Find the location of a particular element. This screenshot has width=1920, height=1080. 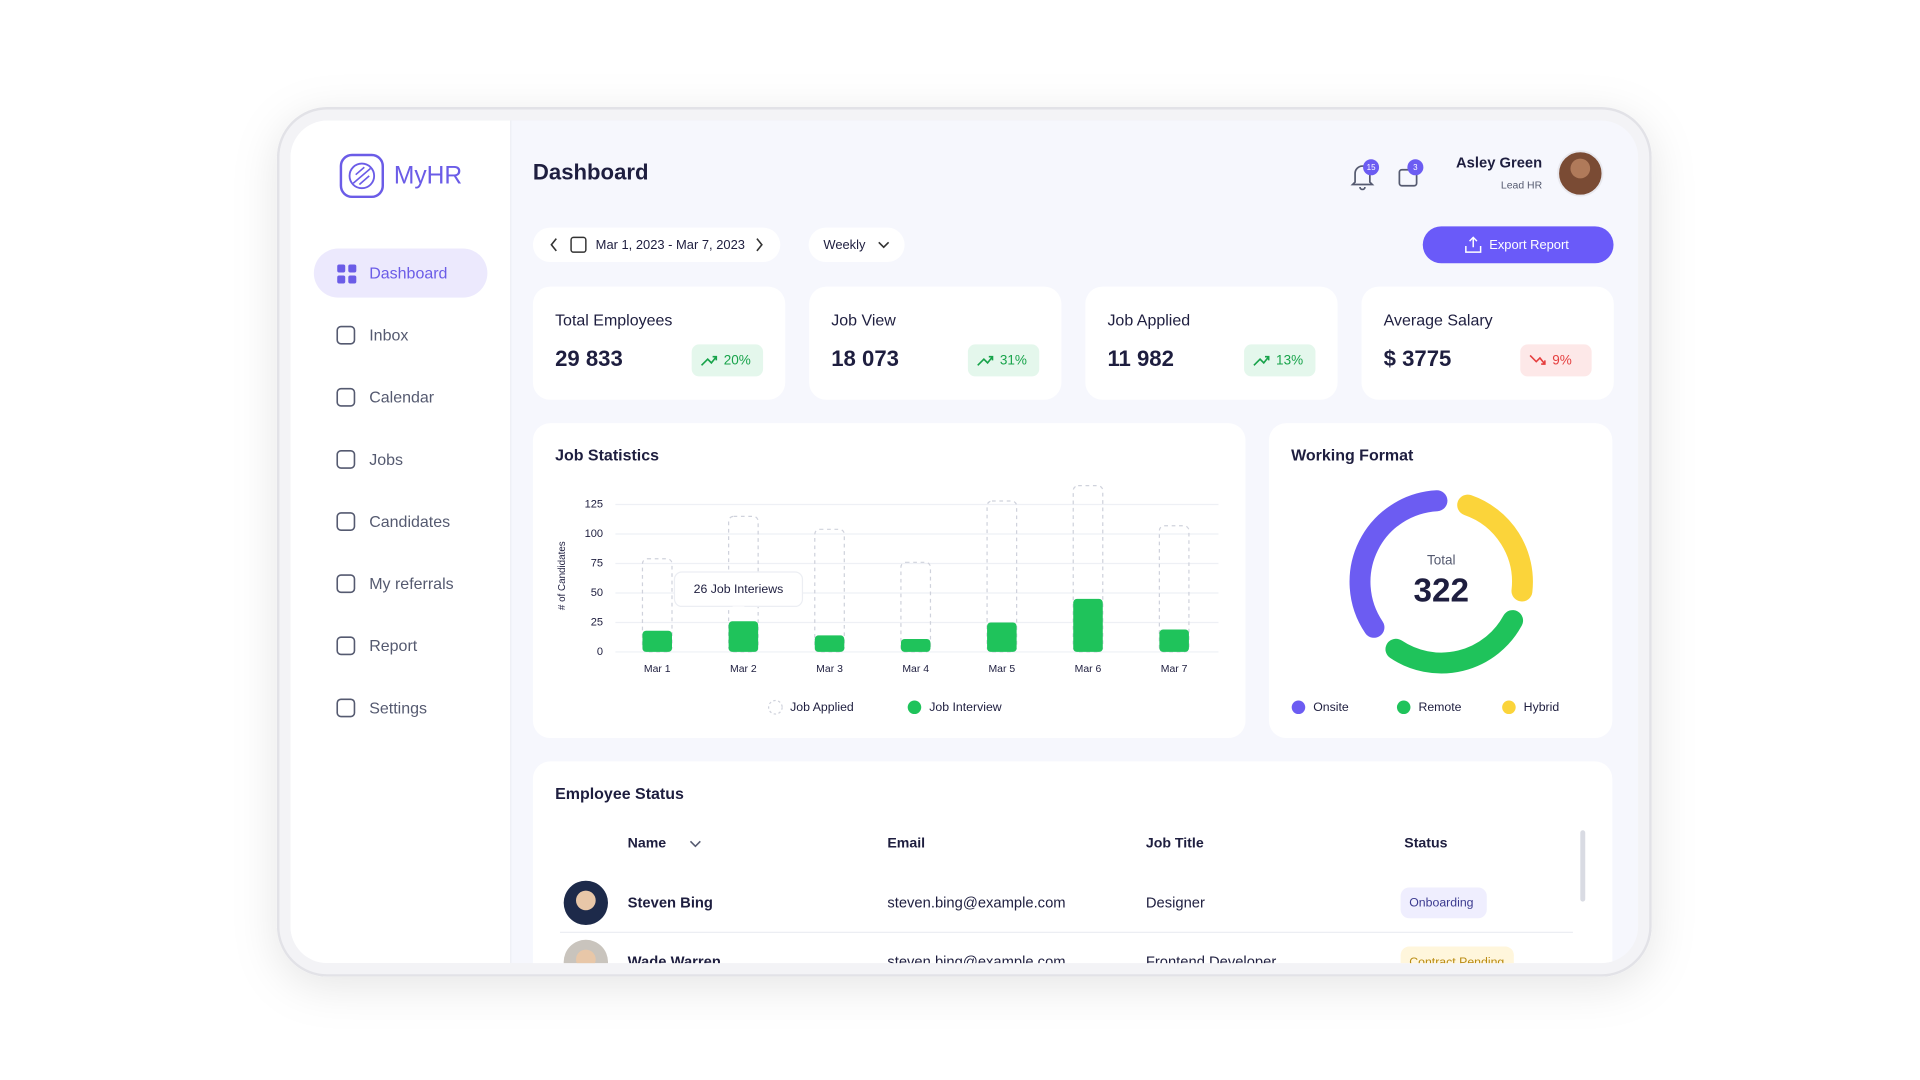

nav-item: Report is located at coordinates (377, 646).